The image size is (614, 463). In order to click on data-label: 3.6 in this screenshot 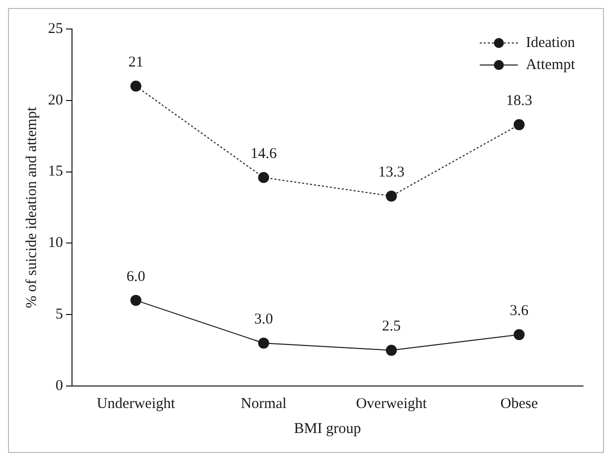, I will do `click(519, 311)`.